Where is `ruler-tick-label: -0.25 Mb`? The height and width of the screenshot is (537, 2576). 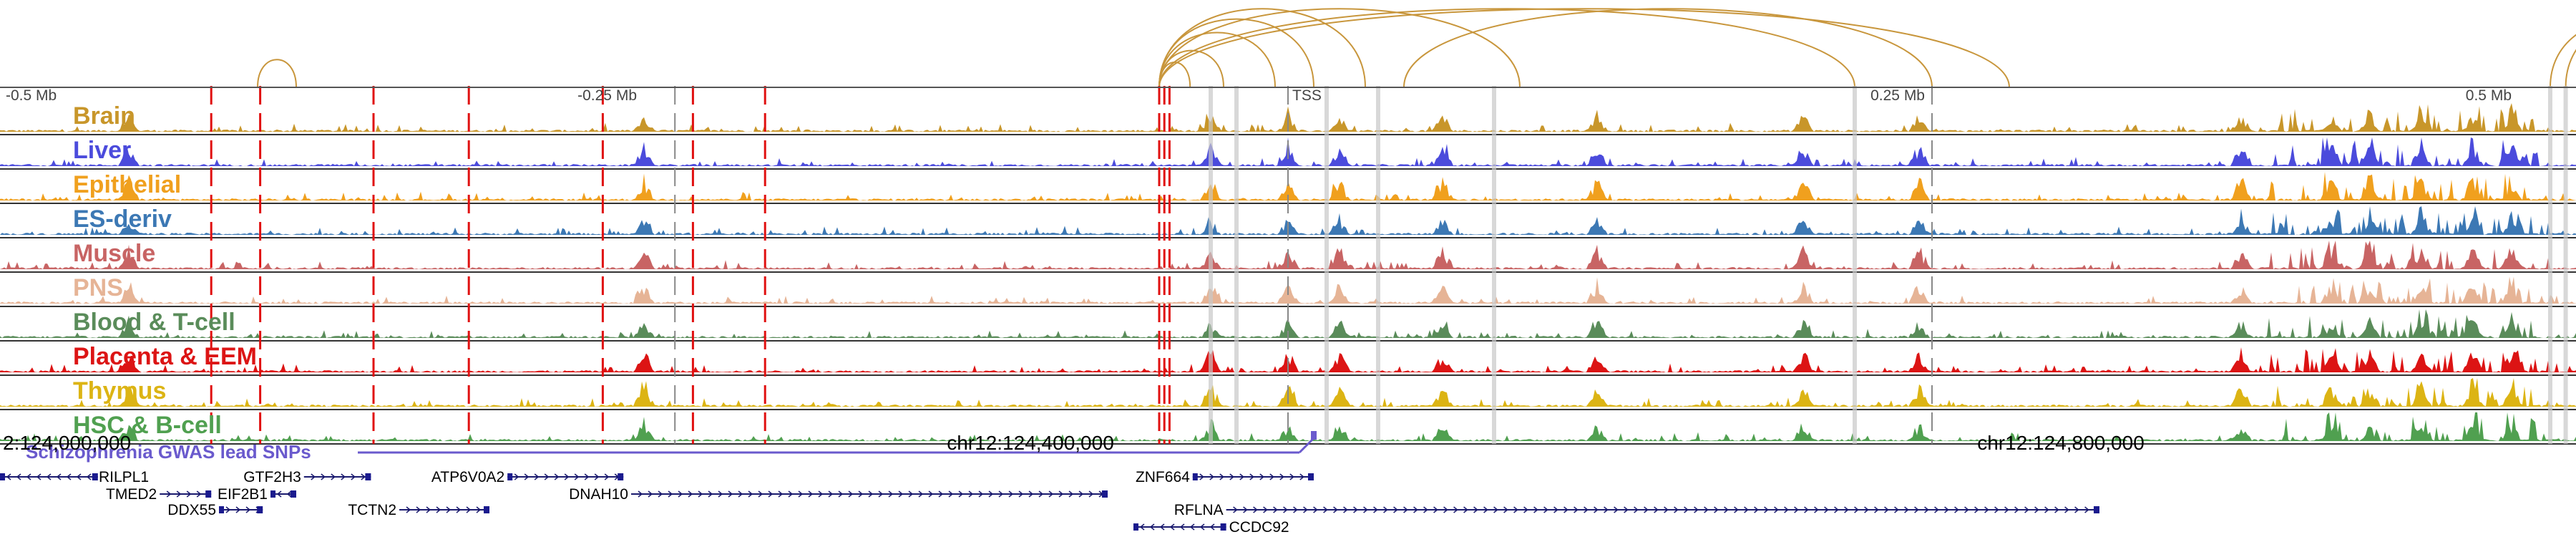 ruler-tick-label: -0.25 Mb is located at coordinates (607, 95).